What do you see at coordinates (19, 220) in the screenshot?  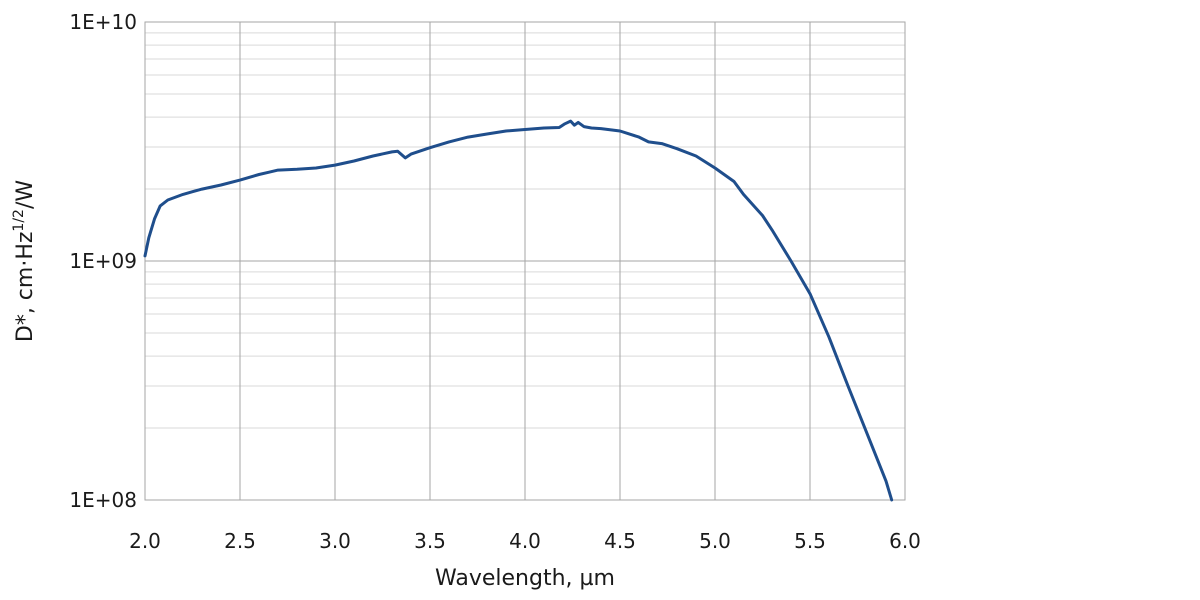 I see `y-axis-title-sup: 1/2` at bounding box center [19, 220].